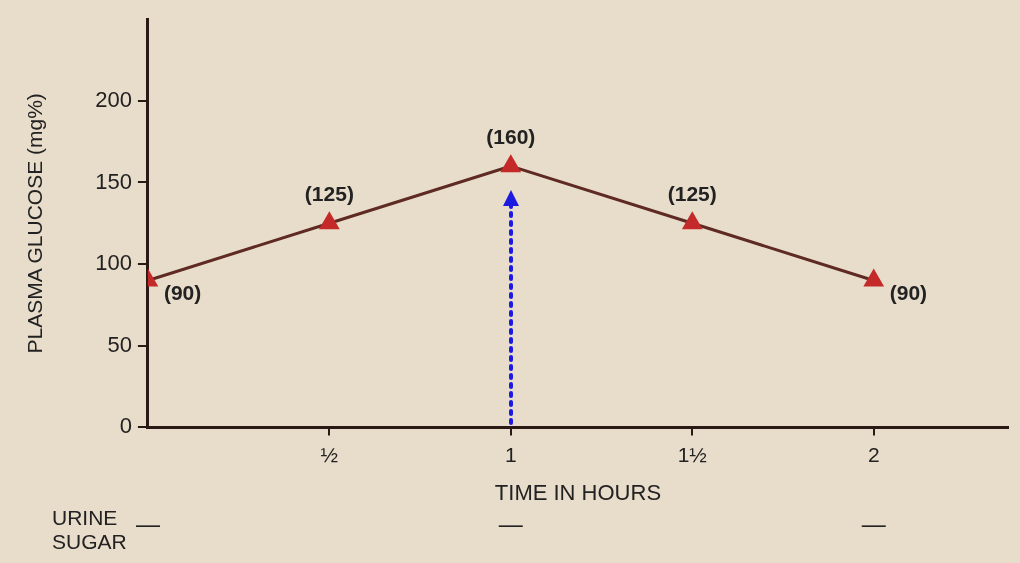 Image resolution: width=1020 pixels, height=563 pixels. Describe the element at coordinates (119, 344) in the screenshot. I see `y-tick-label: 50` at that location.